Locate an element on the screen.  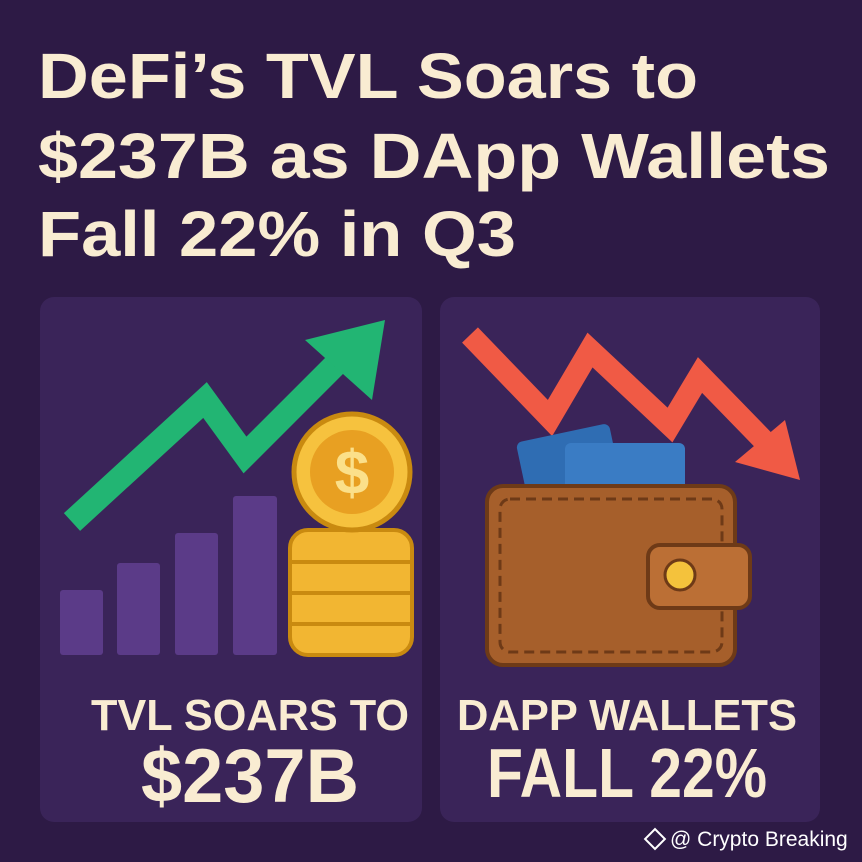
bar-icons is located at coordinates (168, 575).